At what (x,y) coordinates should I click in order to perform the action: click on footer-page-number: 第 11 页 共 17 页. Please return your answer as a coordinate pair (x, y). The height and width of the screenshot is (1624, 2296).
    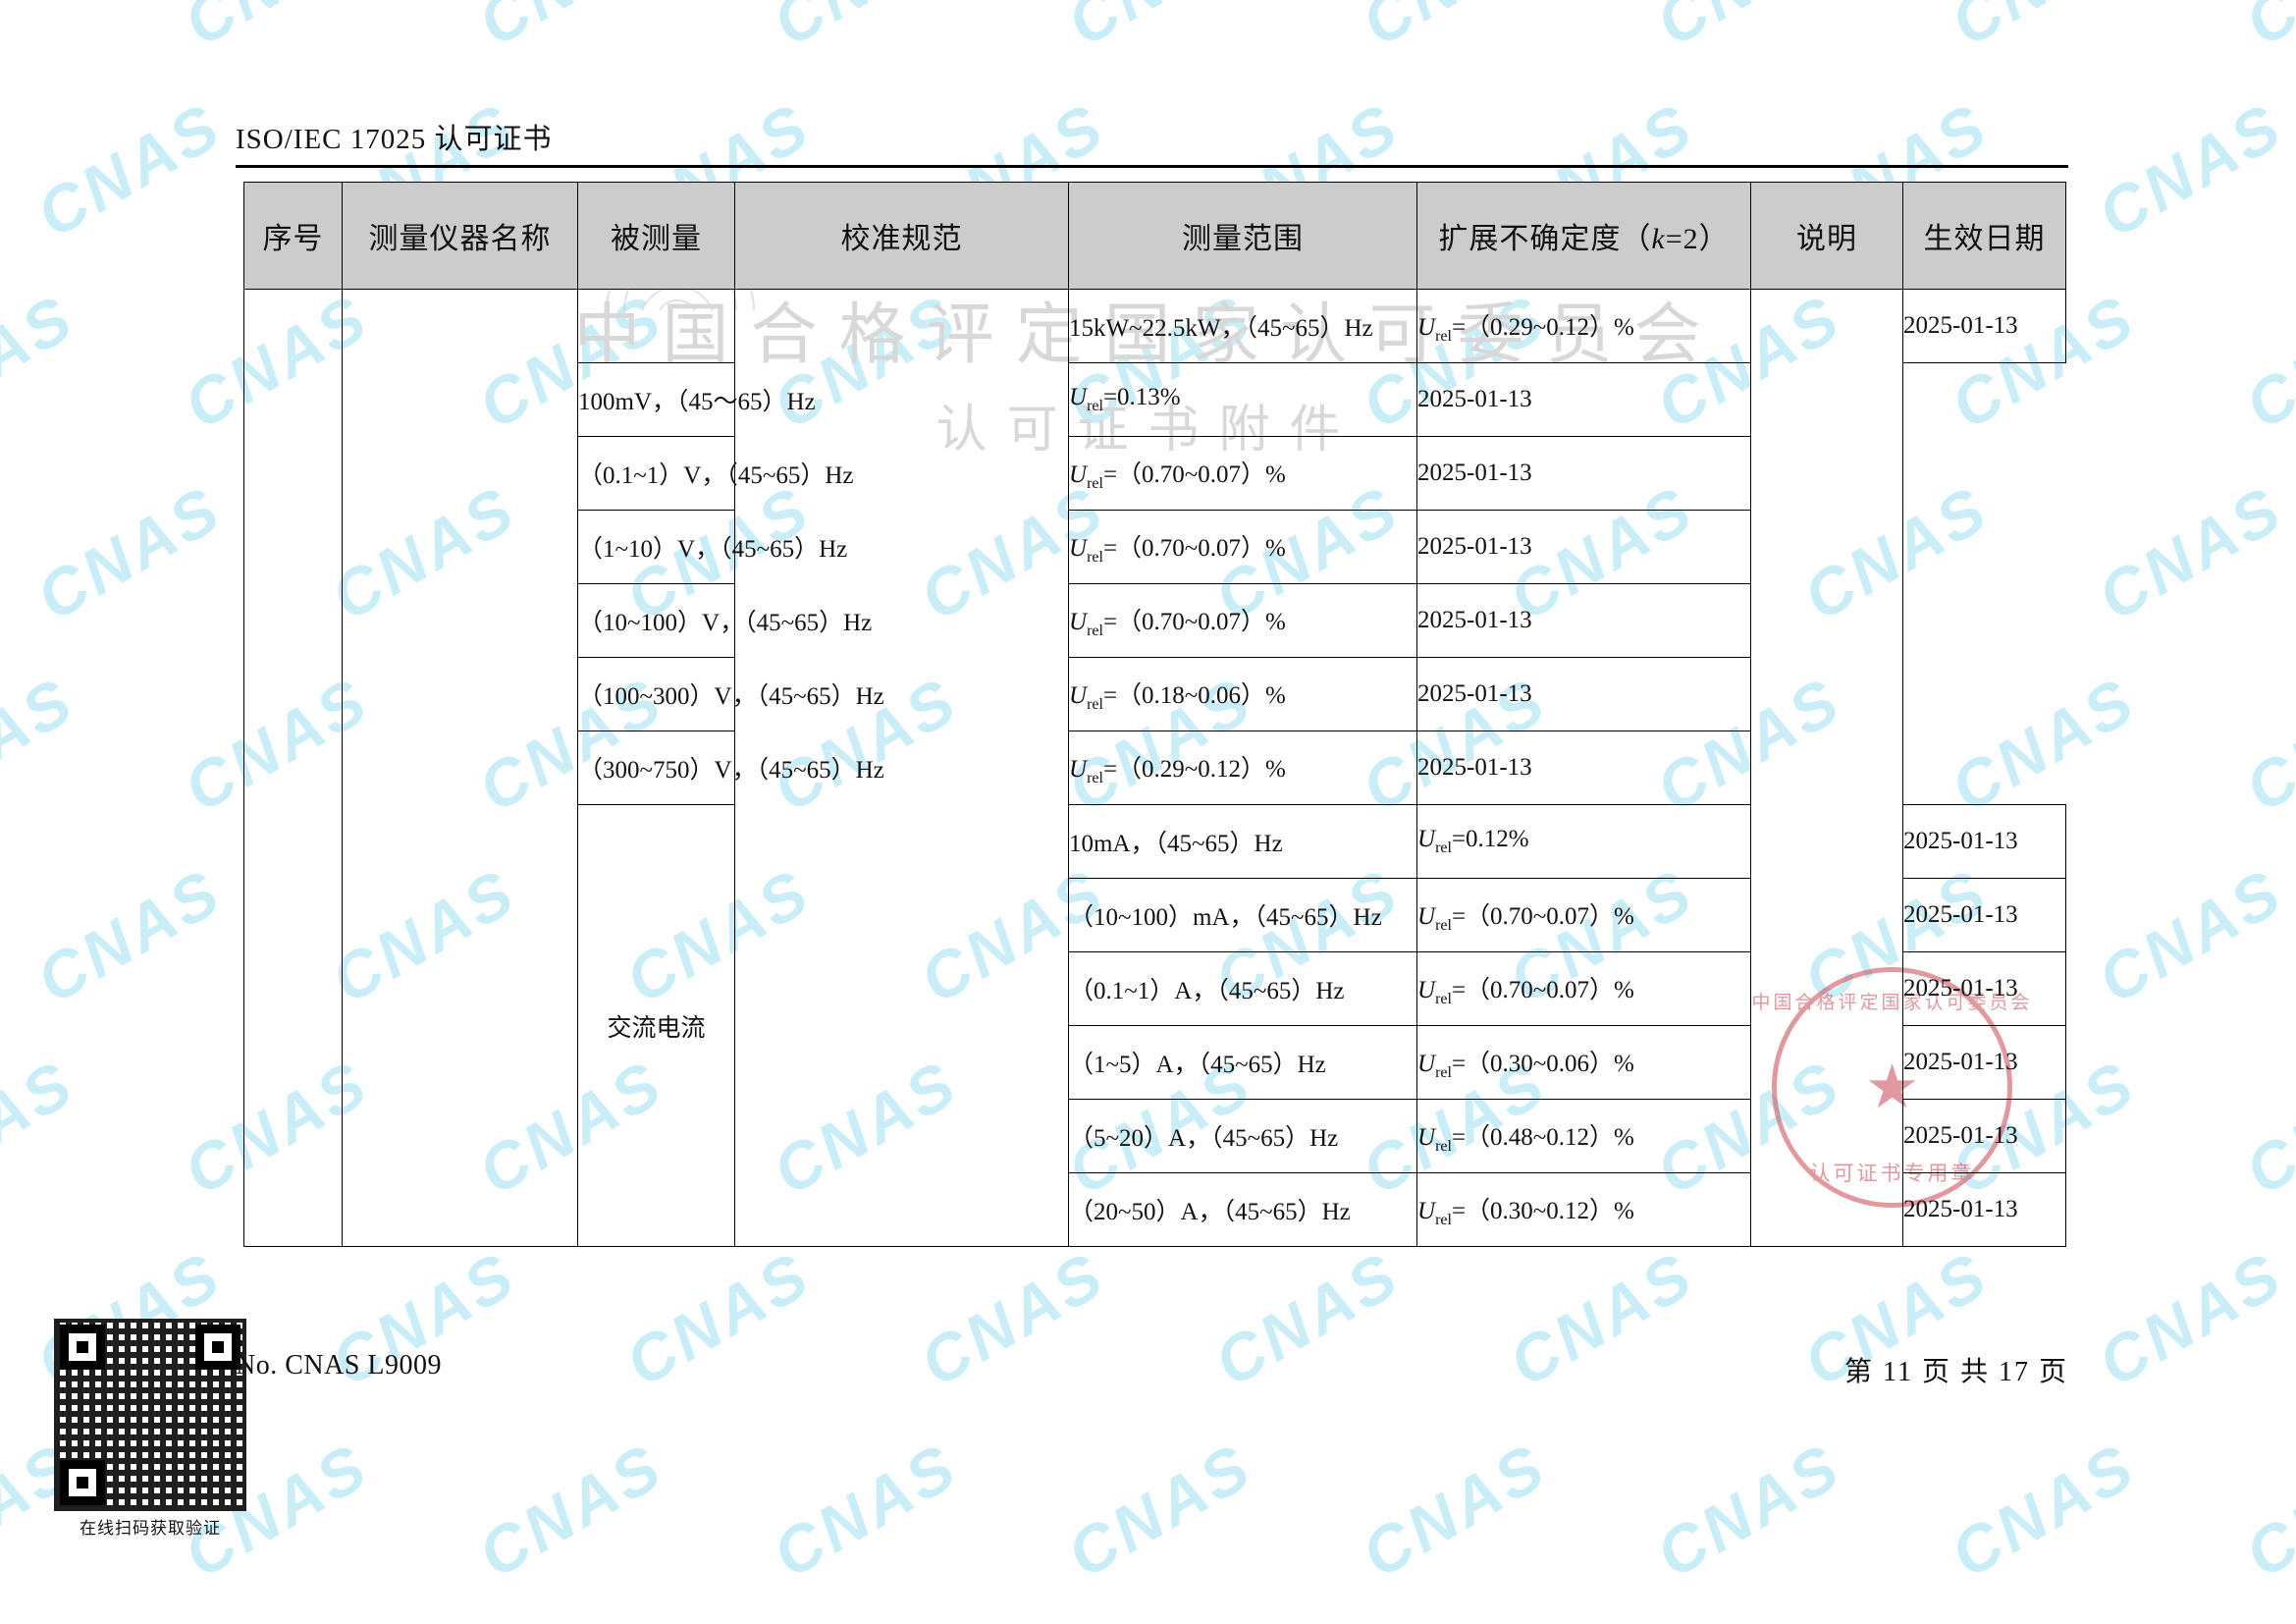
    Looking at the image, I should click on (1956, 1372).